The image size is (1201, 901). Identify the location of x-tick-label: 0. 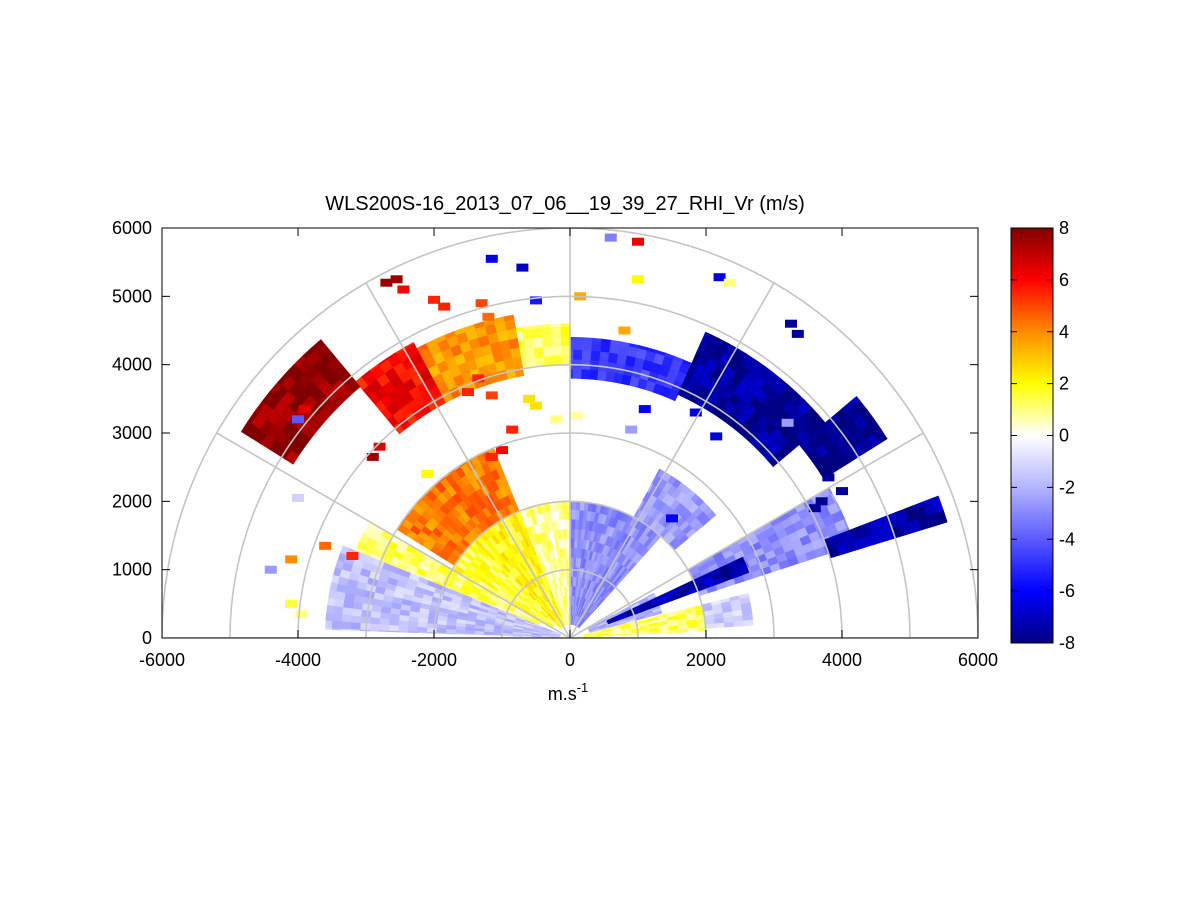
(570, 660).